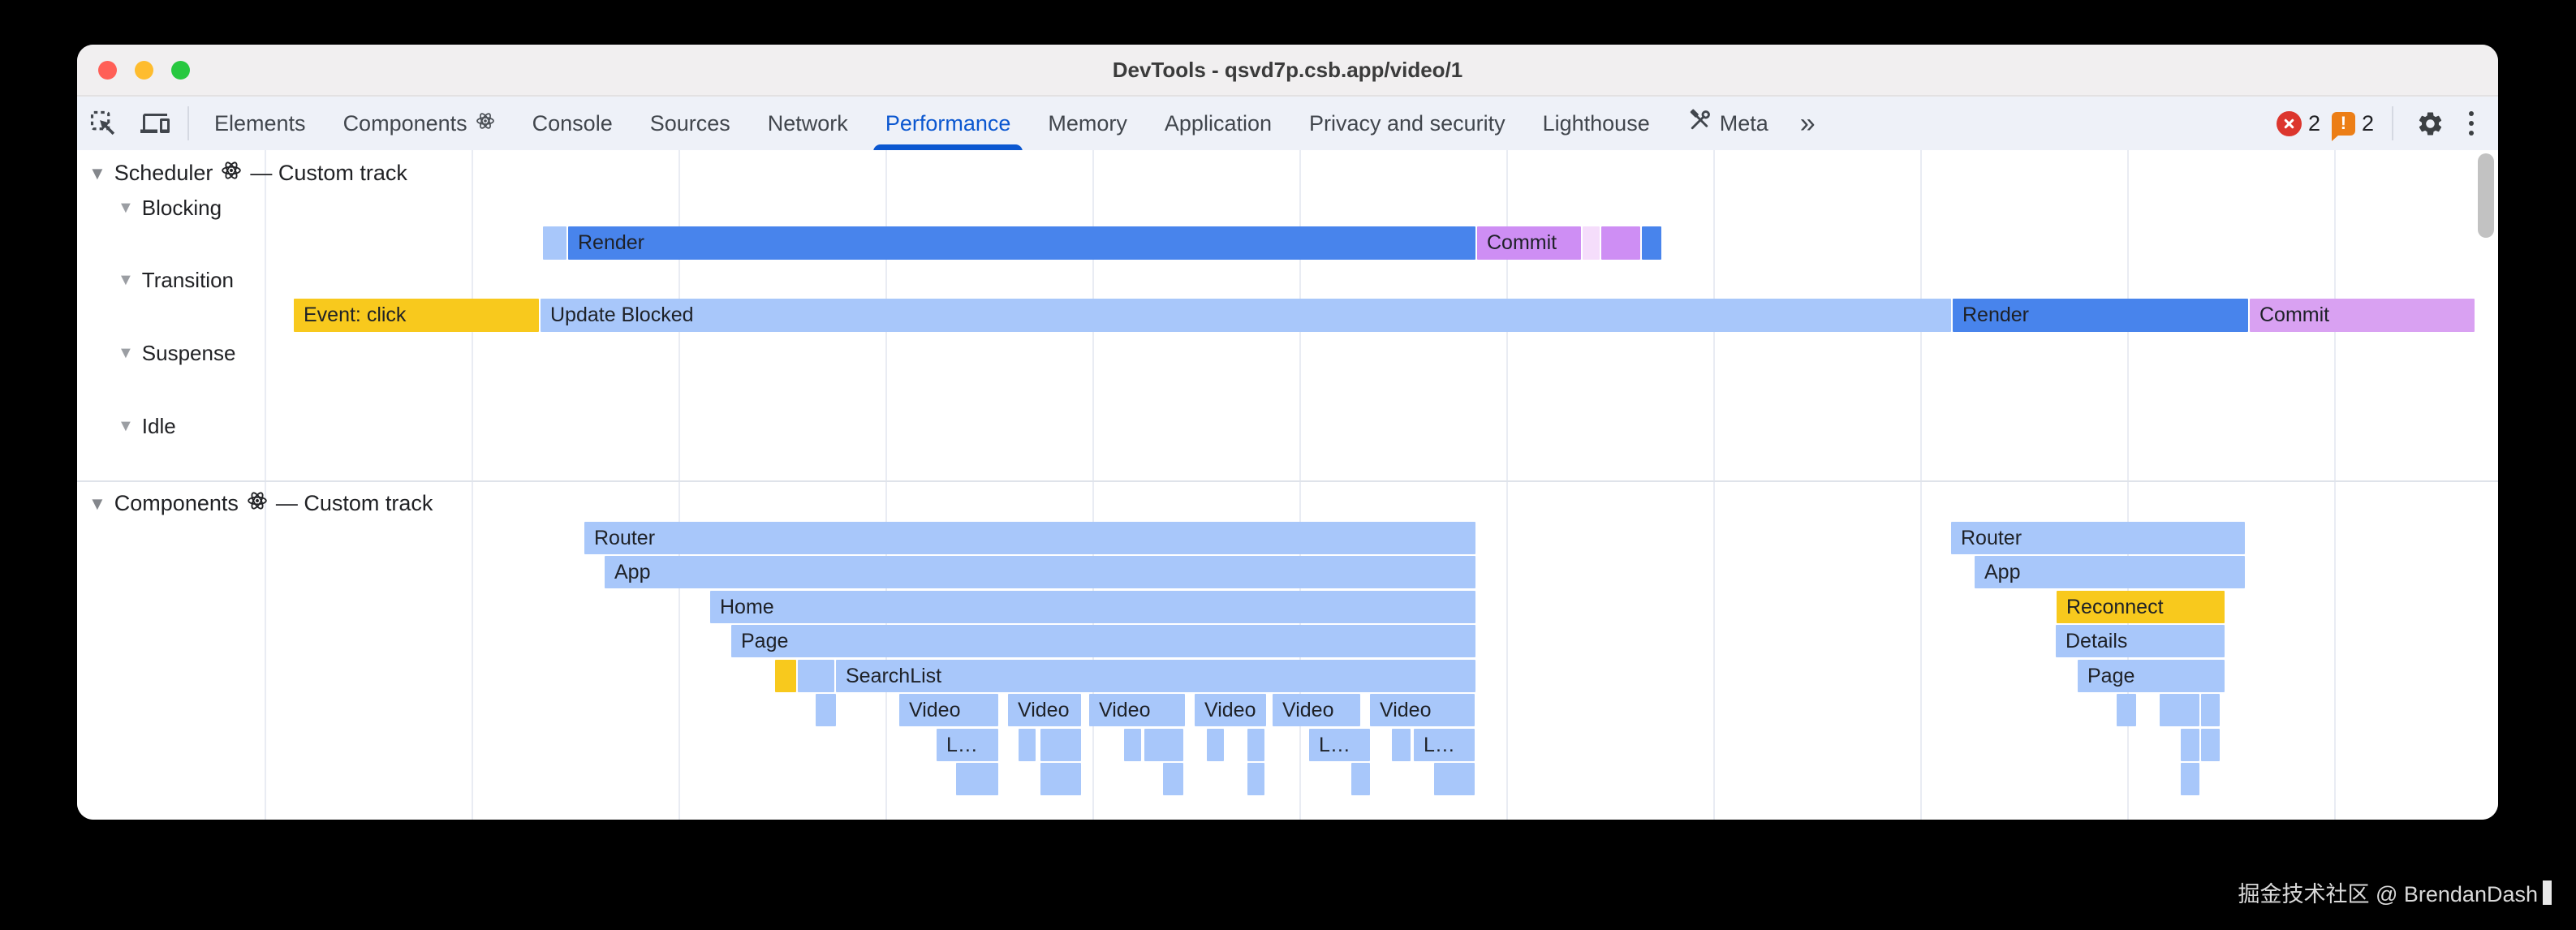 This screenshot has width=2576, height=930. I want to click on watermark-text: 掘金技术社区 @ BrendanDash, so click(2388, 894).